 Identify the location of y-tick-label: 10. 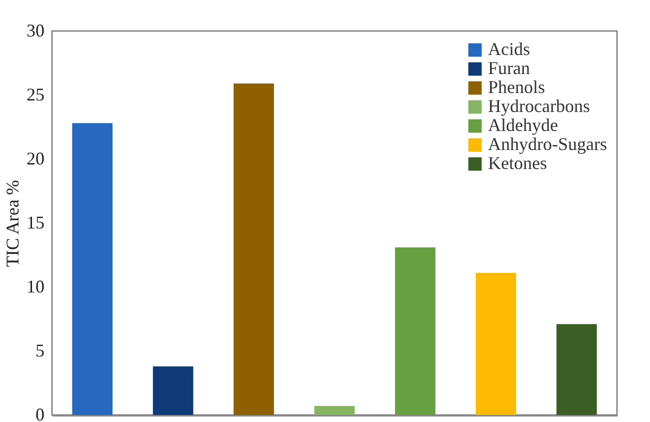
(35, 286).